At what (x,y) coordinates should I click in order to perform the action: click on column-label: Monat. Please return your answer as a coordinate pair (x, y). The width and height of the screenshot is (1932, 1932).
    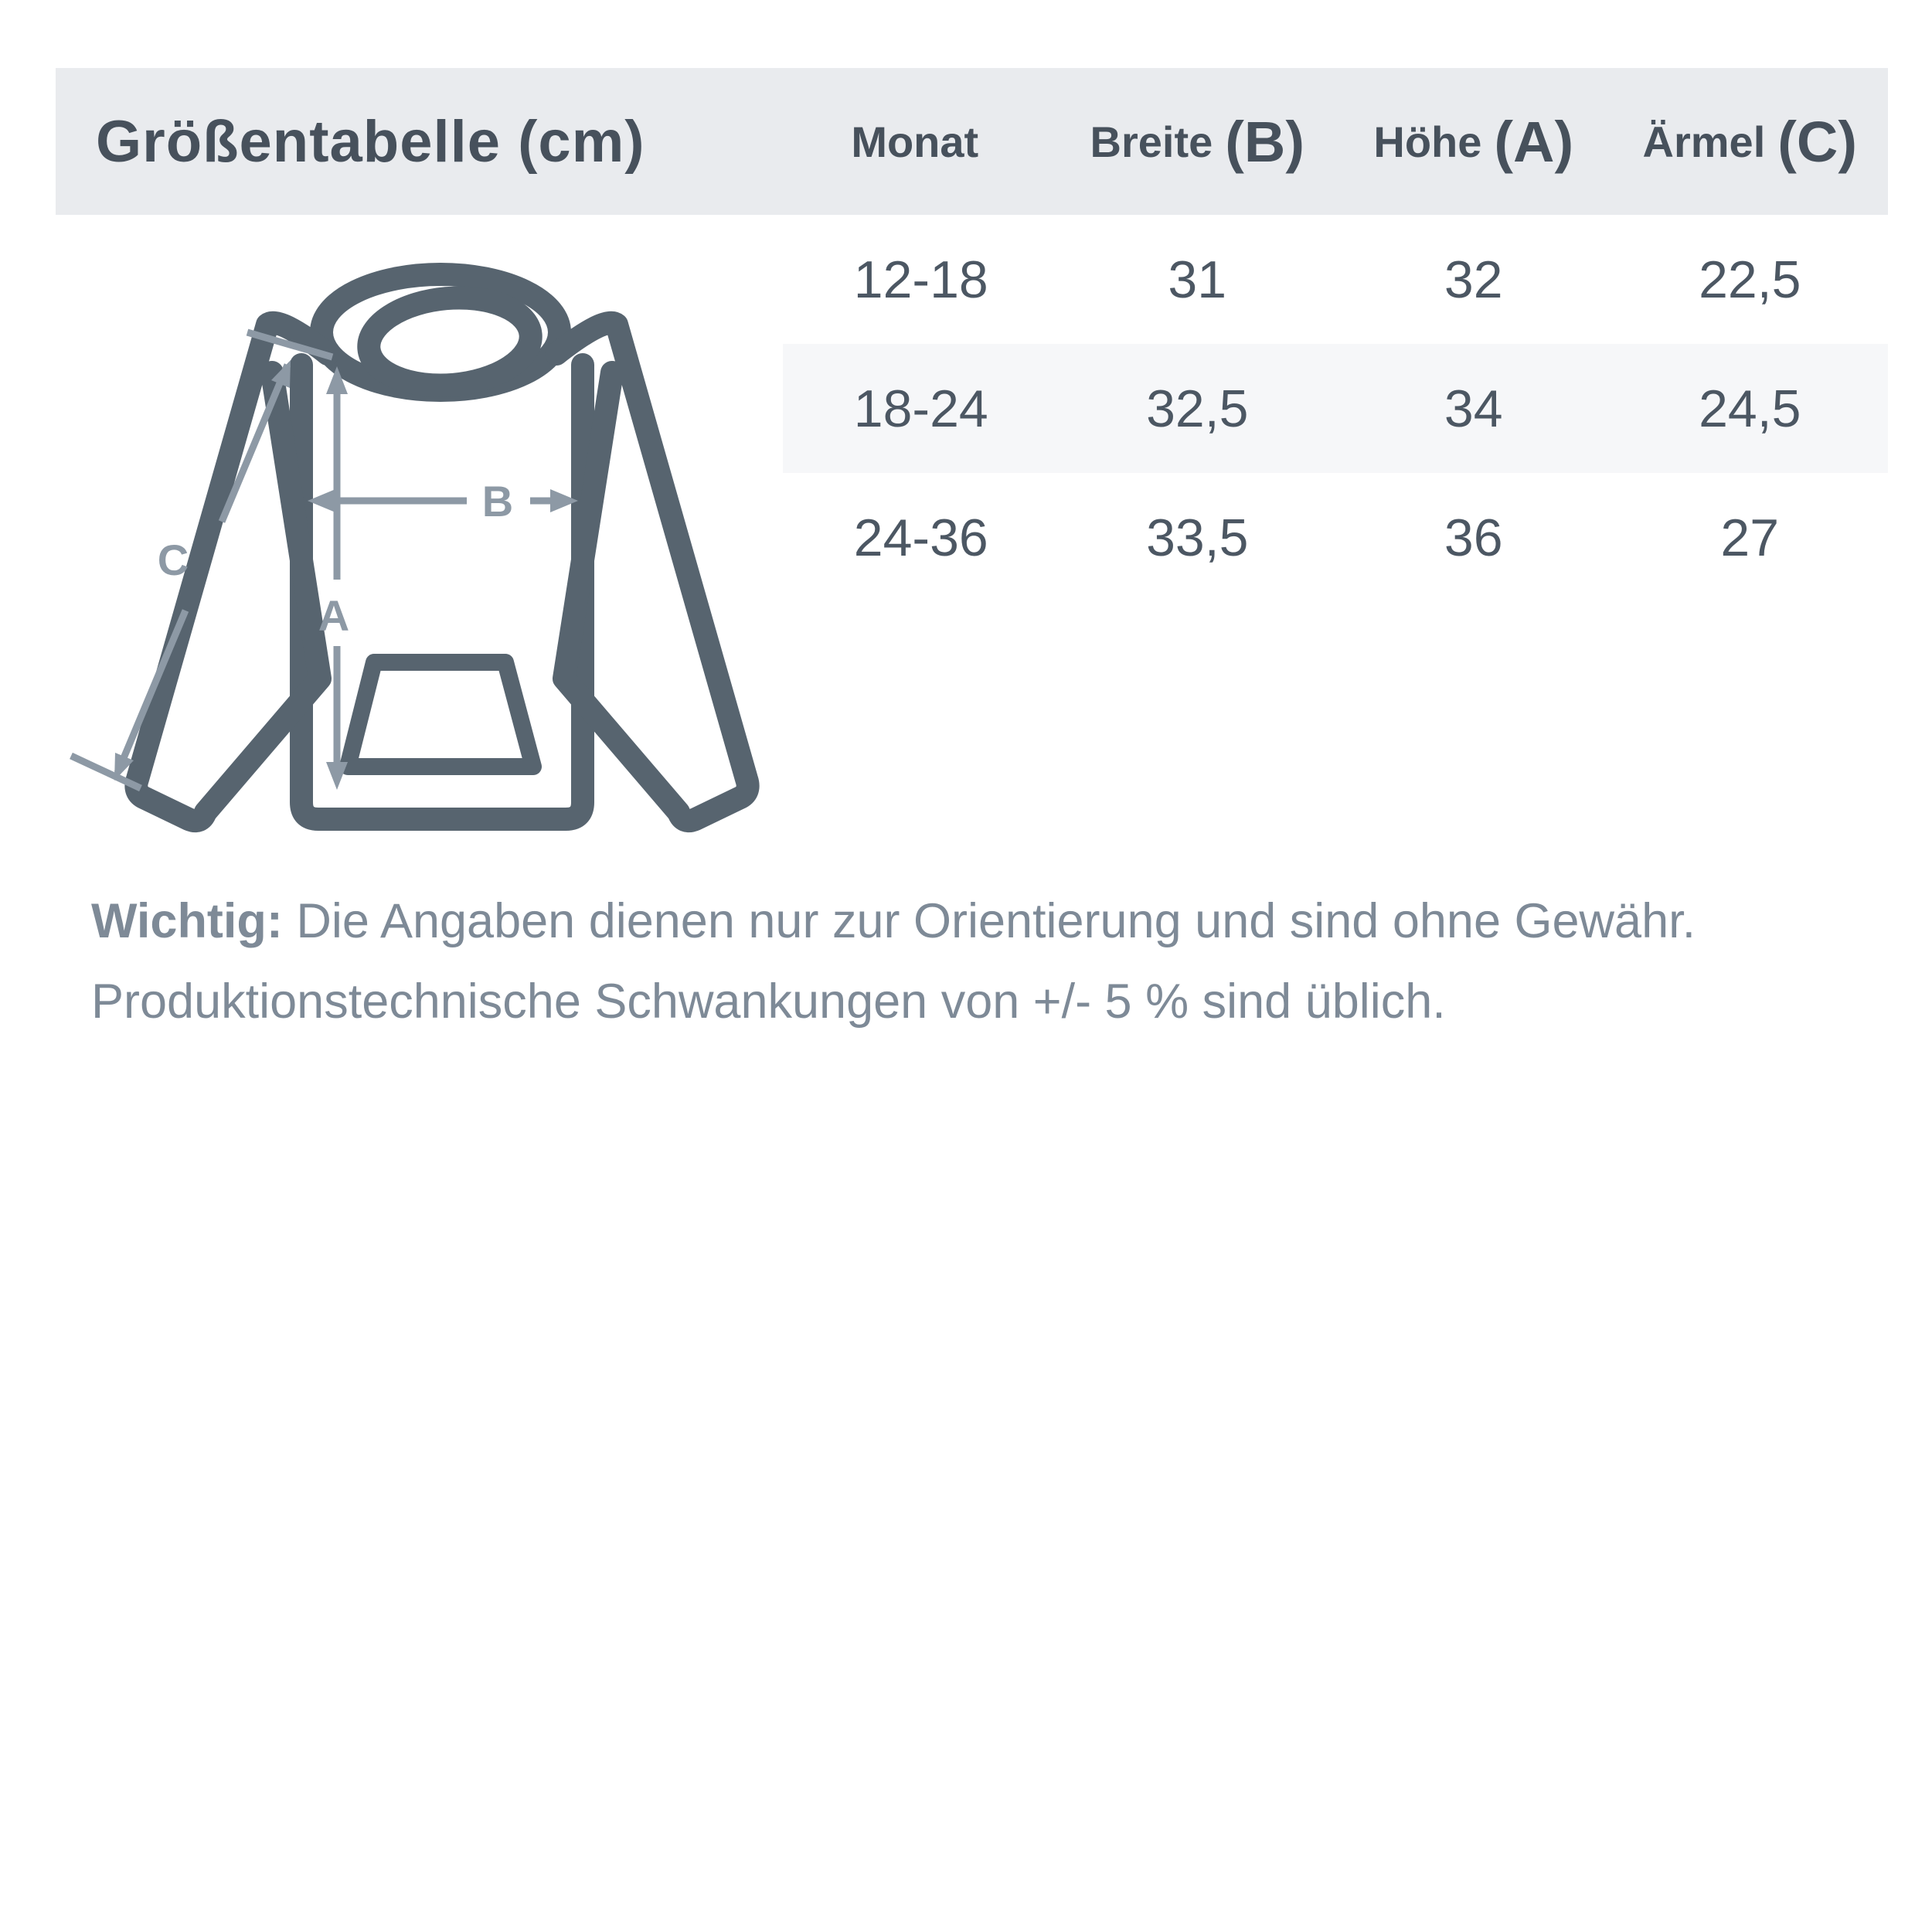
    Looking at the image, I should click on (915, 142).